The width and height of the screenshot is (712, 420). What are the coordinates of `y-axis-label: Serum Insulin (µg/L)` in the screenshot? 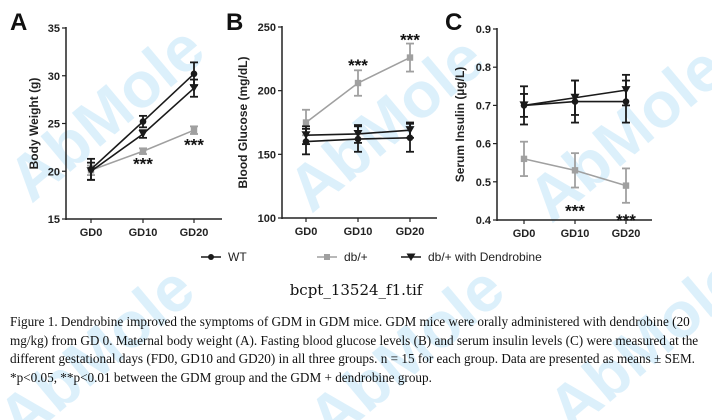 It's located at (460, 125).